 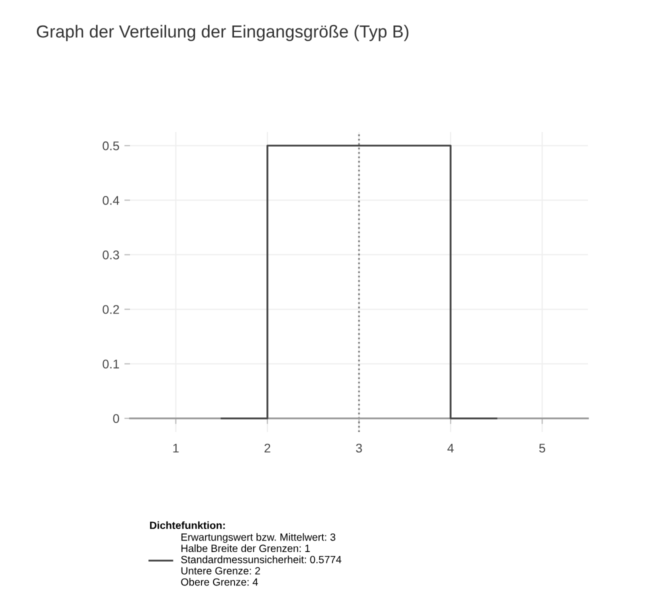 I want to click on y-tick-label: 0.1, so click(x=110, y=364).